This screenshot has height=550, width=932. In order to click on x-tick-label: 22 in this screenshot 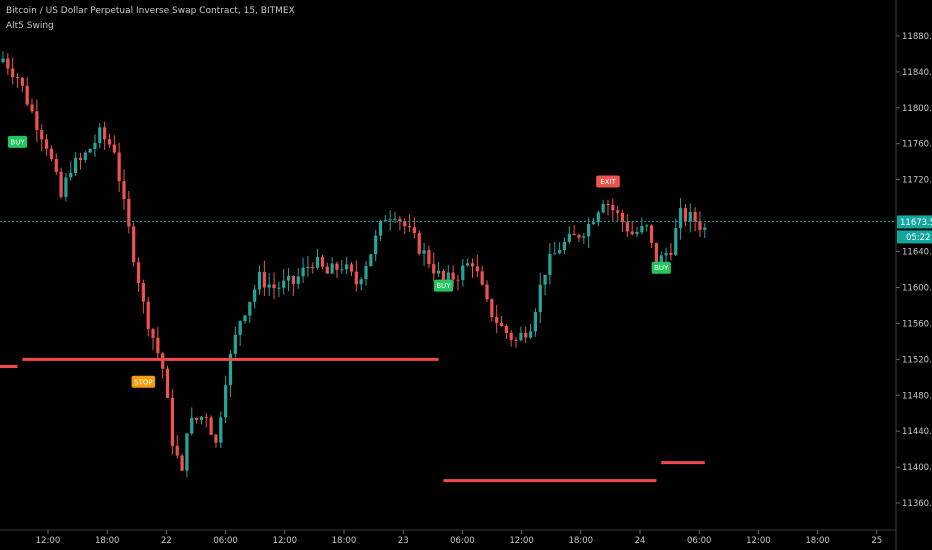, I will do `click(166, 541)`.